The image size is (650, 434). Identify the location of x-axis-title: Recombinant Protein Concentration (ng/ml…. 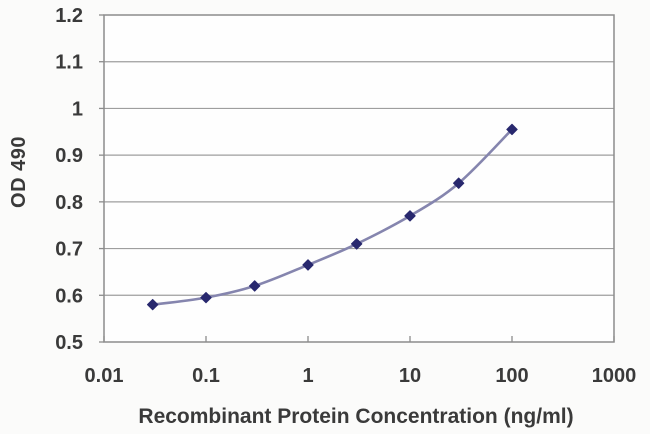
(356, 416).